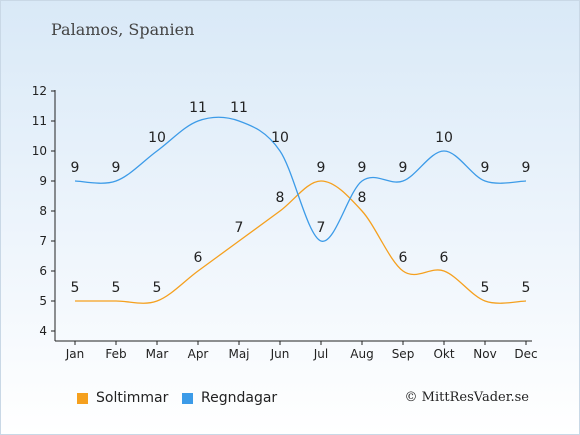  Describe the element at coordinates (123, 29) in the screenshot. I see `chart-title: Palamos, Spanien` at that location.